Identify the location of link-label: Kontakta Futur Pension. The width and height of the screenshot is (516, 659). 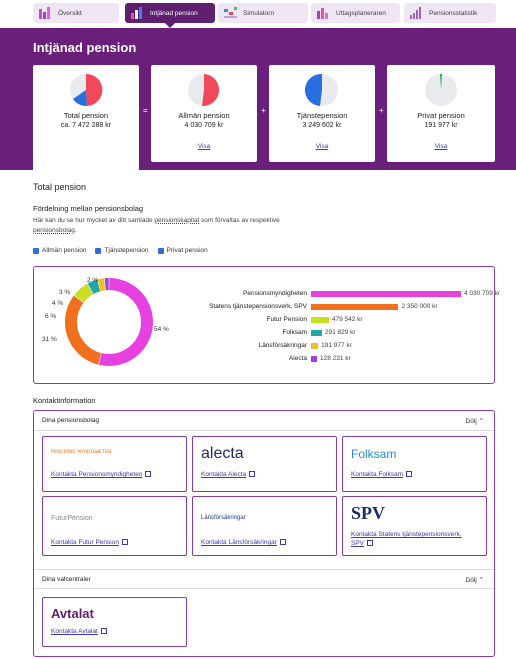
(85, 542).